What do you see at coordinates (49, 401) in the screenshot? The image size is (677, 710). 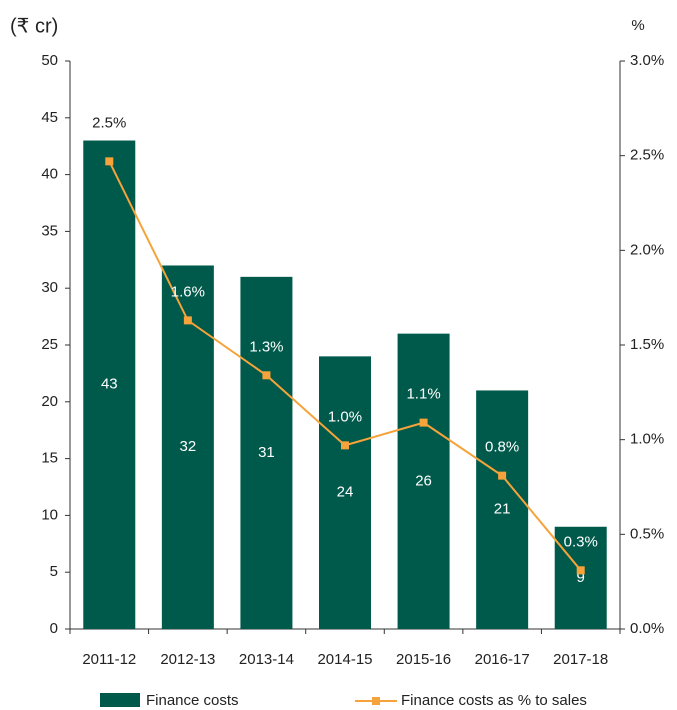 I see `y-tick-label: 20` at bounding box center [49, 401].